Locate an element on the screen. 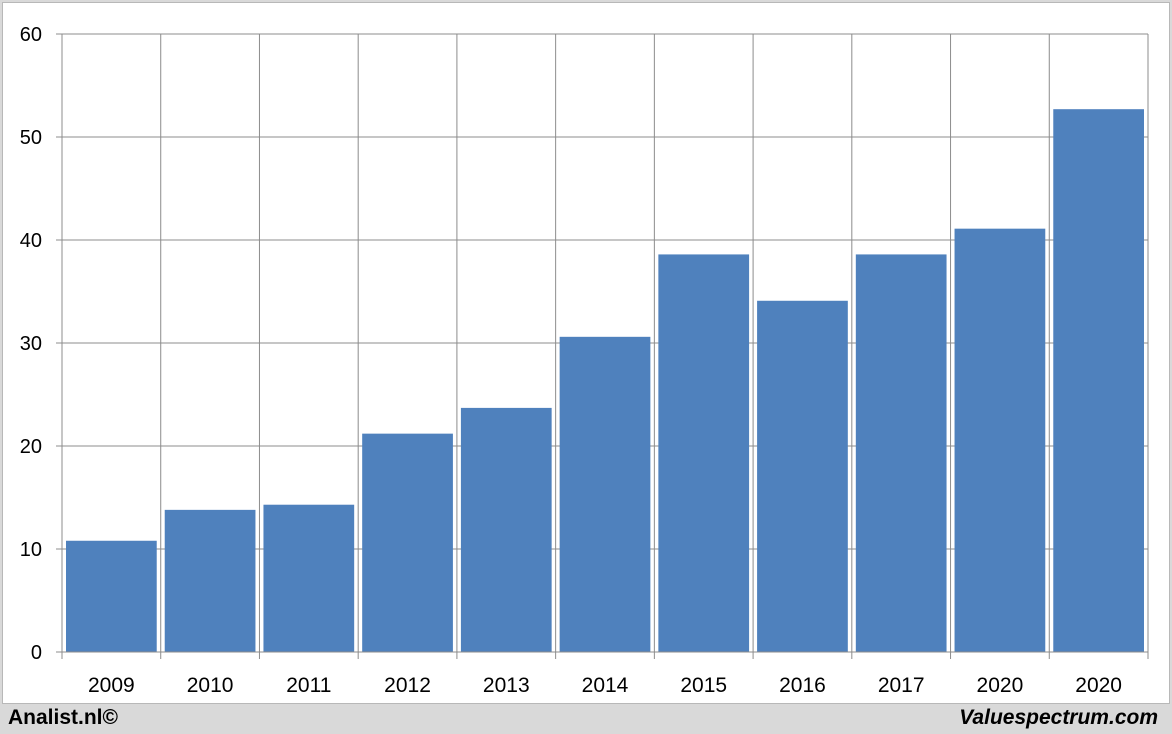 The image size is (1172, 734). y-tick-label: 10 is located at coordinates (31, 550).